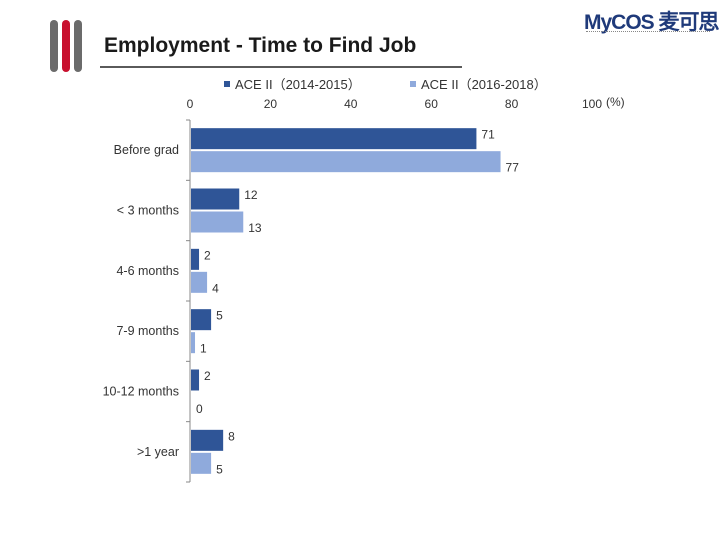  Describe the element at coordinates (158, 452) in the screenshot. I see `category-label: >1 year` at that location.